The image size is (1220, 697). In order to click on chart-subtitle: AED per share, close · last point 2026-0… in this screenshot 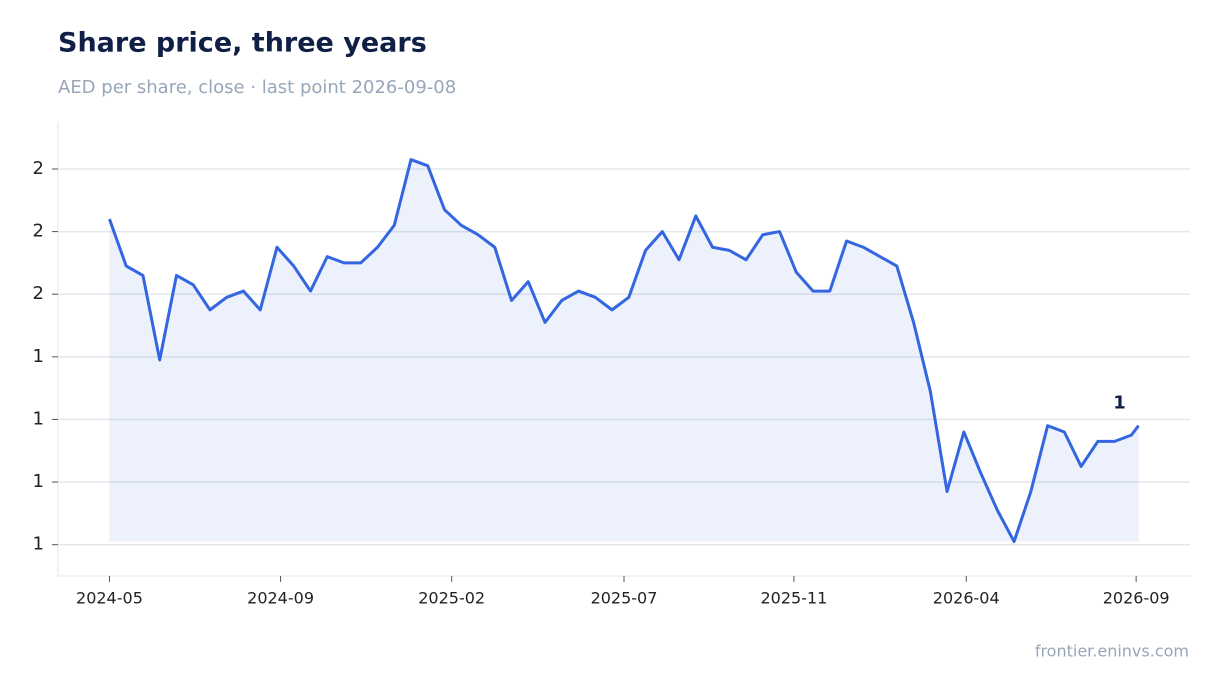, I will do `click(257, 87)`.